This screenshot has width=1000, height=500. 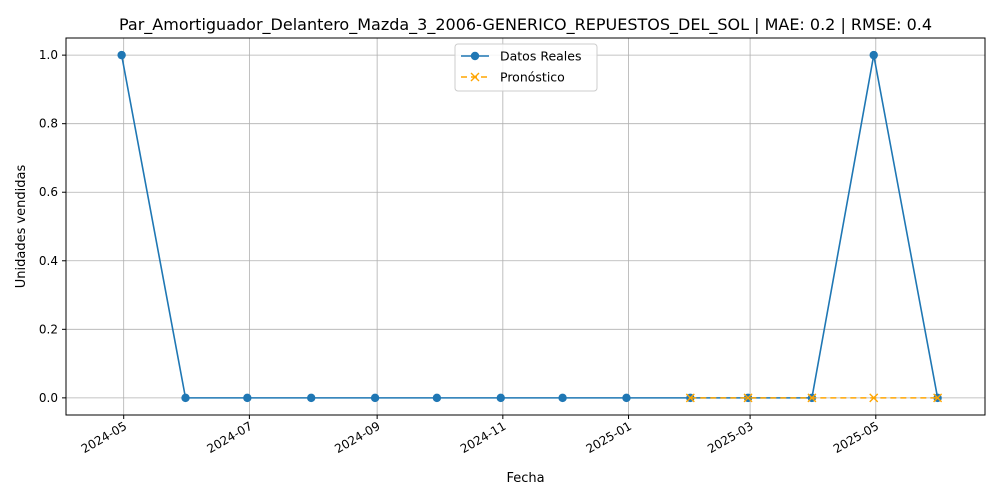 What do you see at coordinates (48, 261) in the screenshot?
I see `y-tick-label: 0.4` at bounding box center [48, 261].